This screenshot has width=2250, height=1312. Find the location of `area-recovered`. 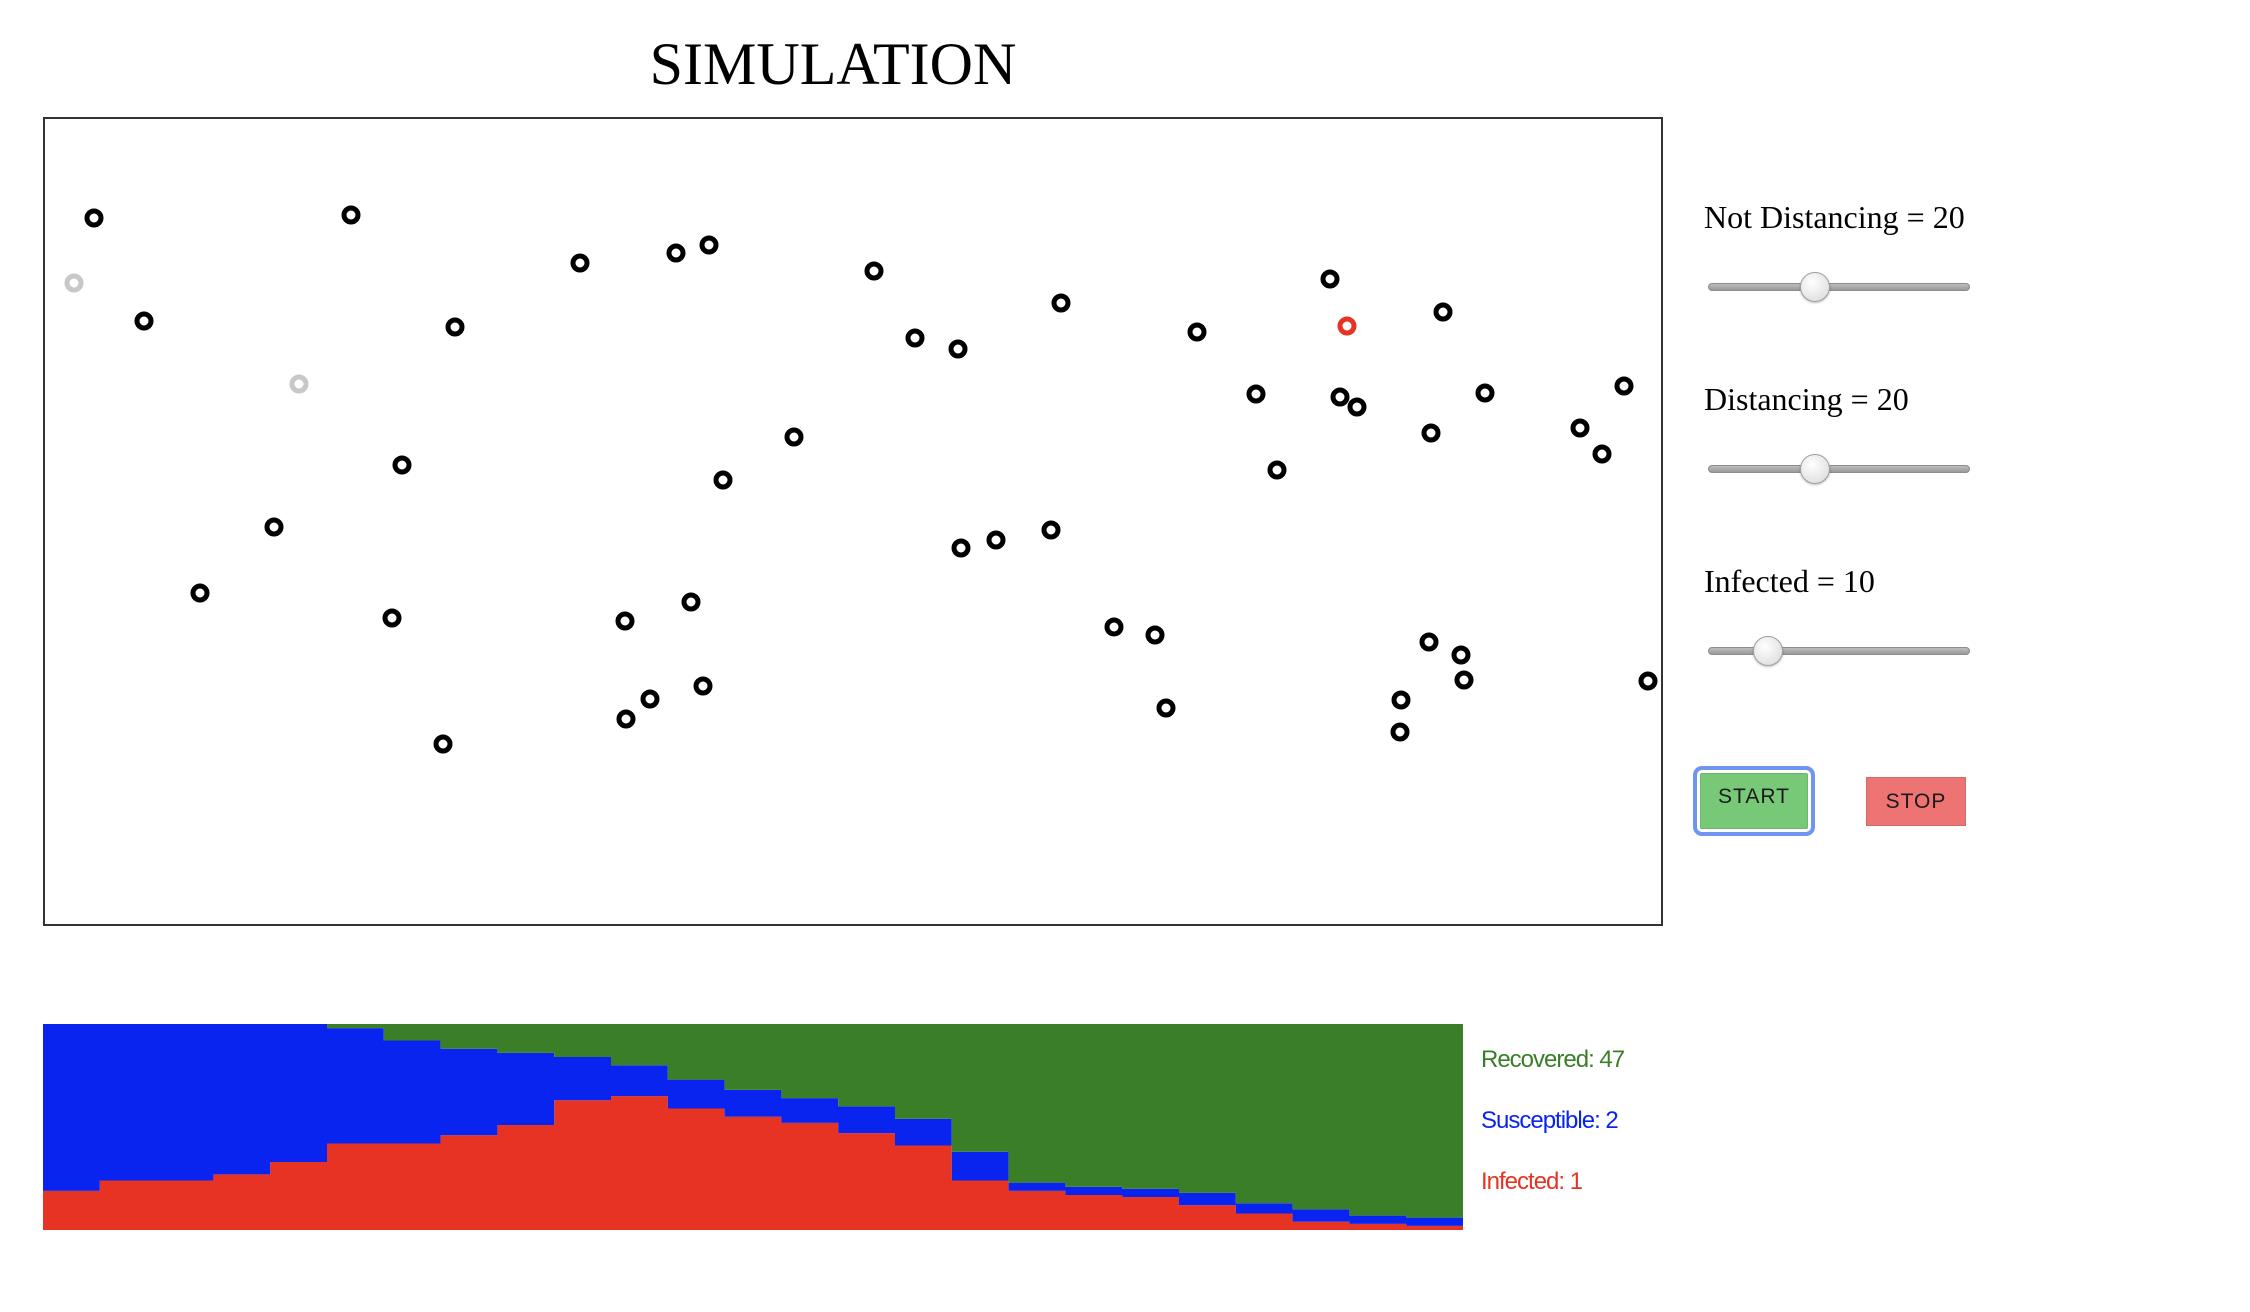

area-recovered is located at coordinates (753, 1121).